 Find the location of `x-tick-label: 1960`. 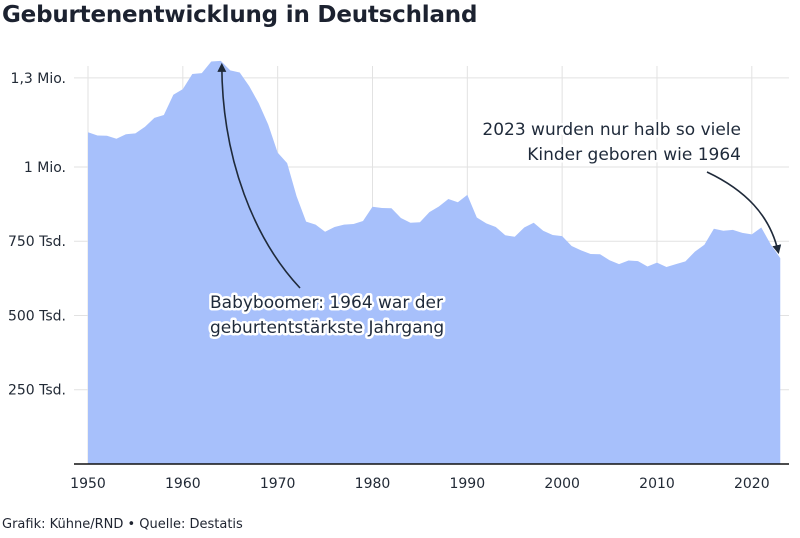

x-tick-label: 1960 is located at coordinates (183, 484).